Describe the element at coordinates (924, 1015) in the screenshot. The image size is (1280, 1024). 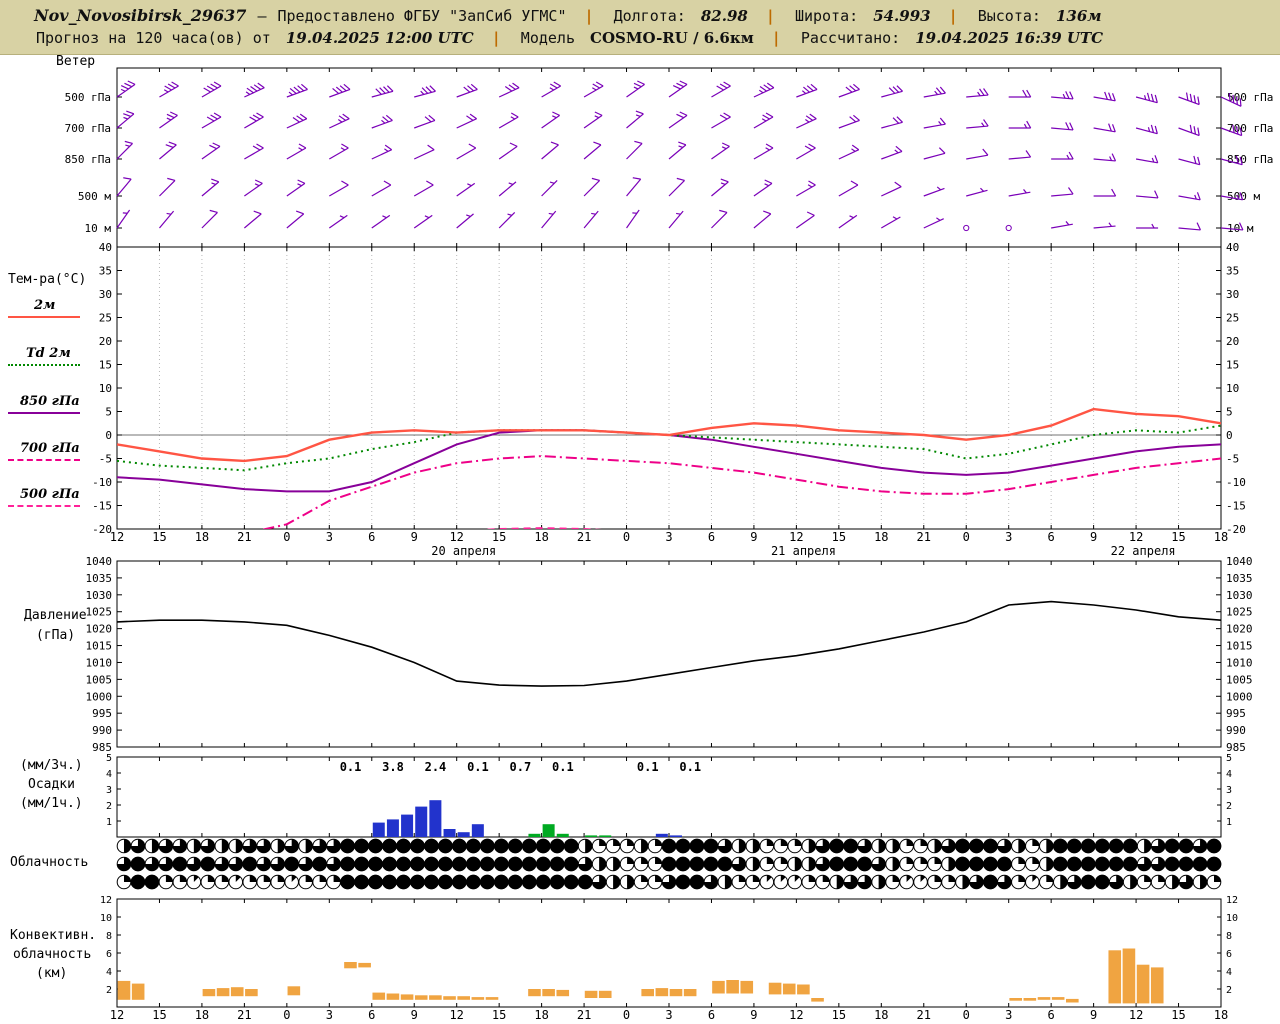
I see `svg-text: 21` at that location.